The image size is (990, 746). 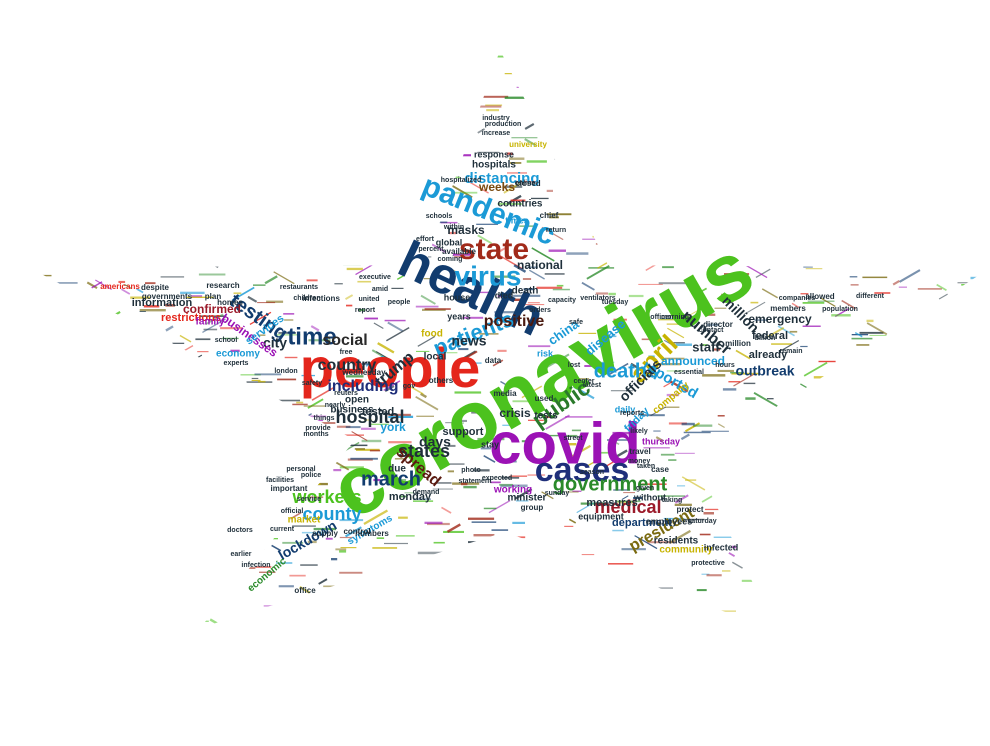 I want to click on word-2: covid, so click(x=565, y=443).